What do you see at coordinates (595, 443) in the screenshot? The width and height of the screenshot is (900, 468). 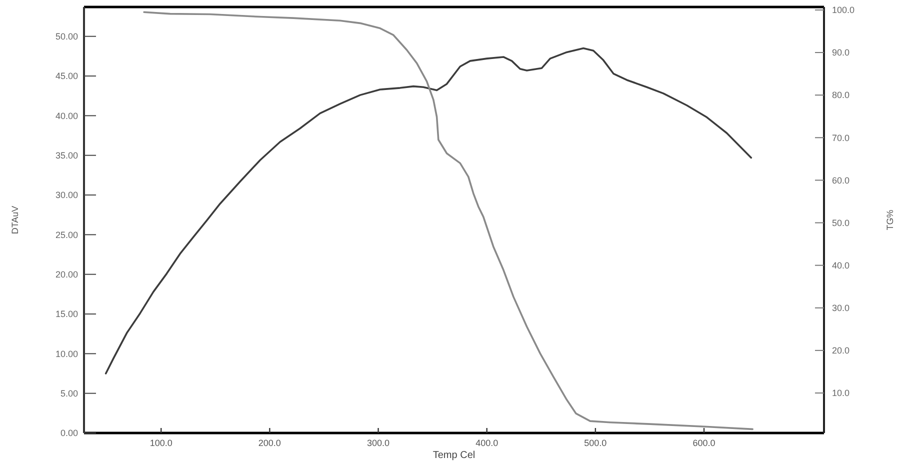 I see `x-tick-label: 500.0` at bounding box center [595, 443].